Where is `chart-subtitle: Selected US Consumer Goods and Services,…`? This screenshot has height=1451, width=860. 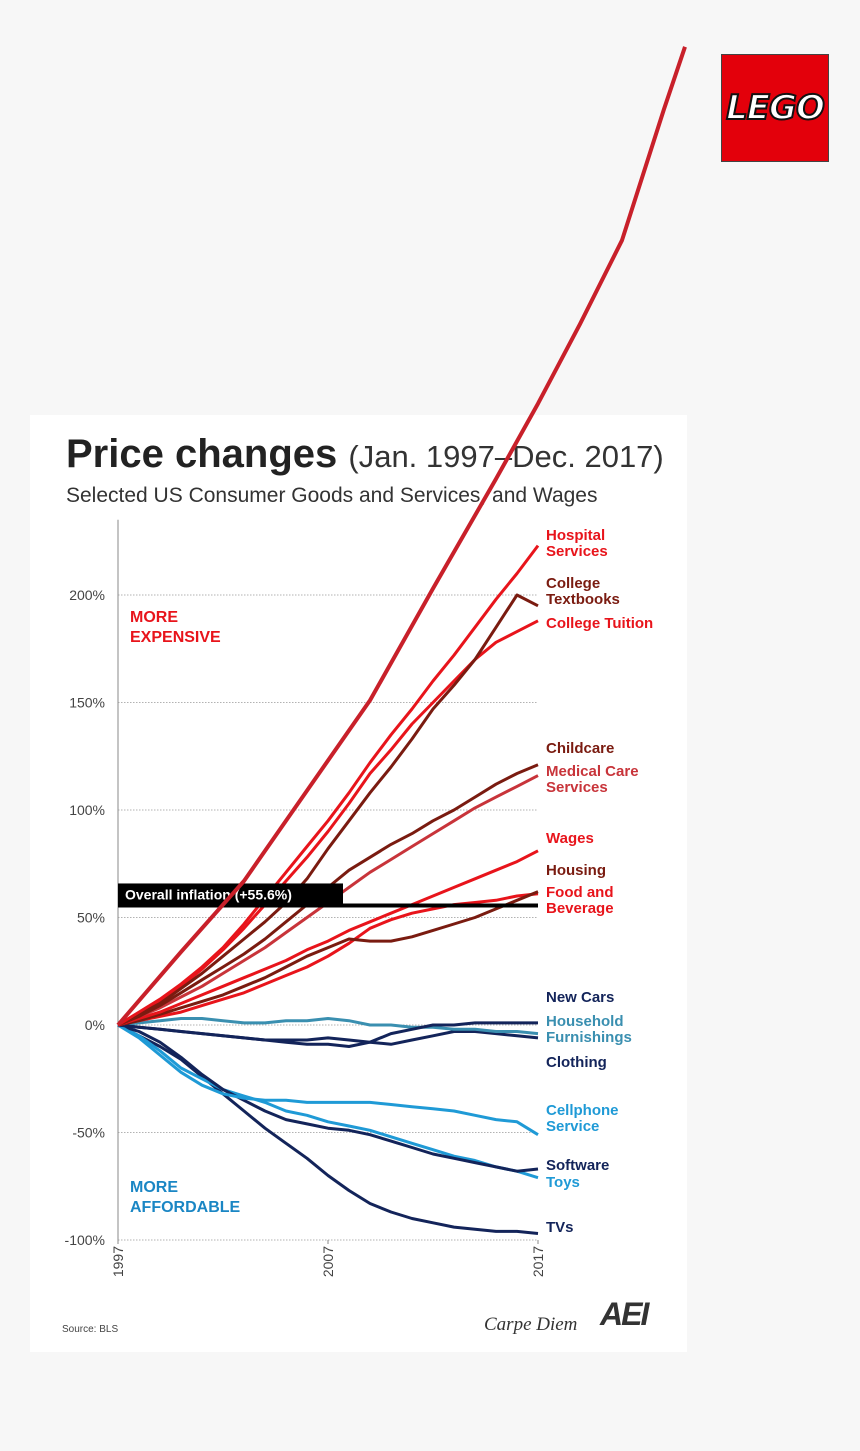
chart-subtitle: Selected US Consumer Goods and Services,… is located at coordinates (332, 495).